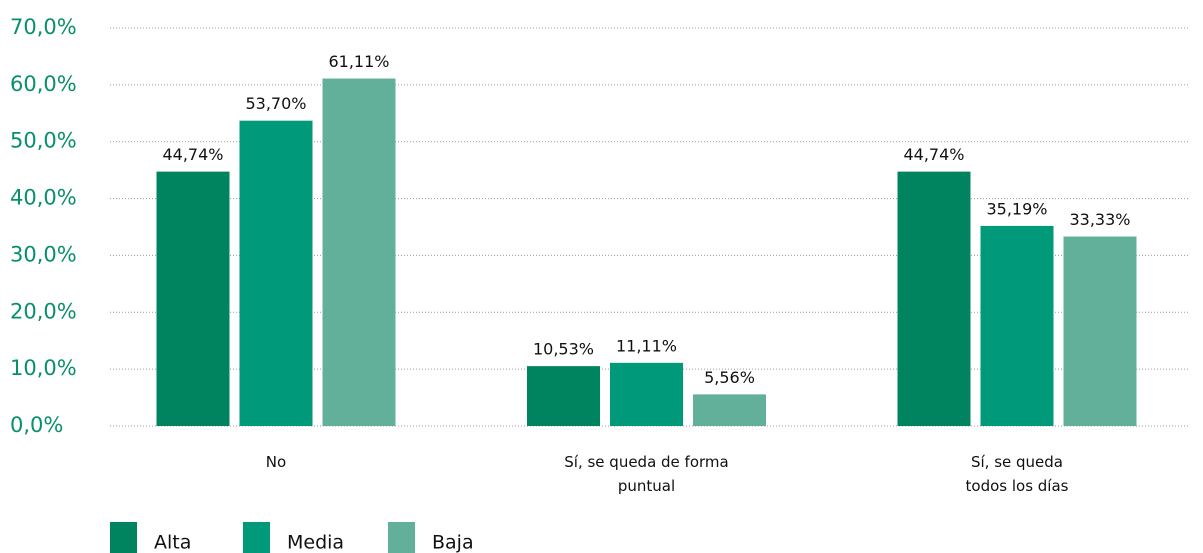 The height and width of the screenshot is (553, 1203). Describe the element at coordinates (43, 254) in the screenshot. I see `y-tick-label: 30,0%` at that location.